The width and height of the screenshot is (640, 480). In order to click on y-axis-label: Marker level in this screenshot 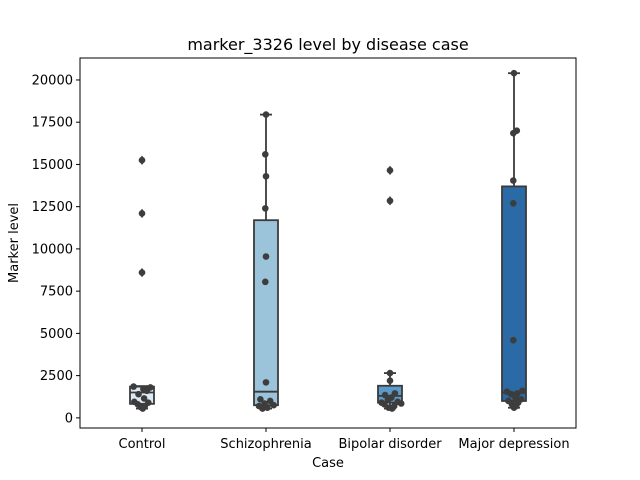, I will do `click(14, 243)`.